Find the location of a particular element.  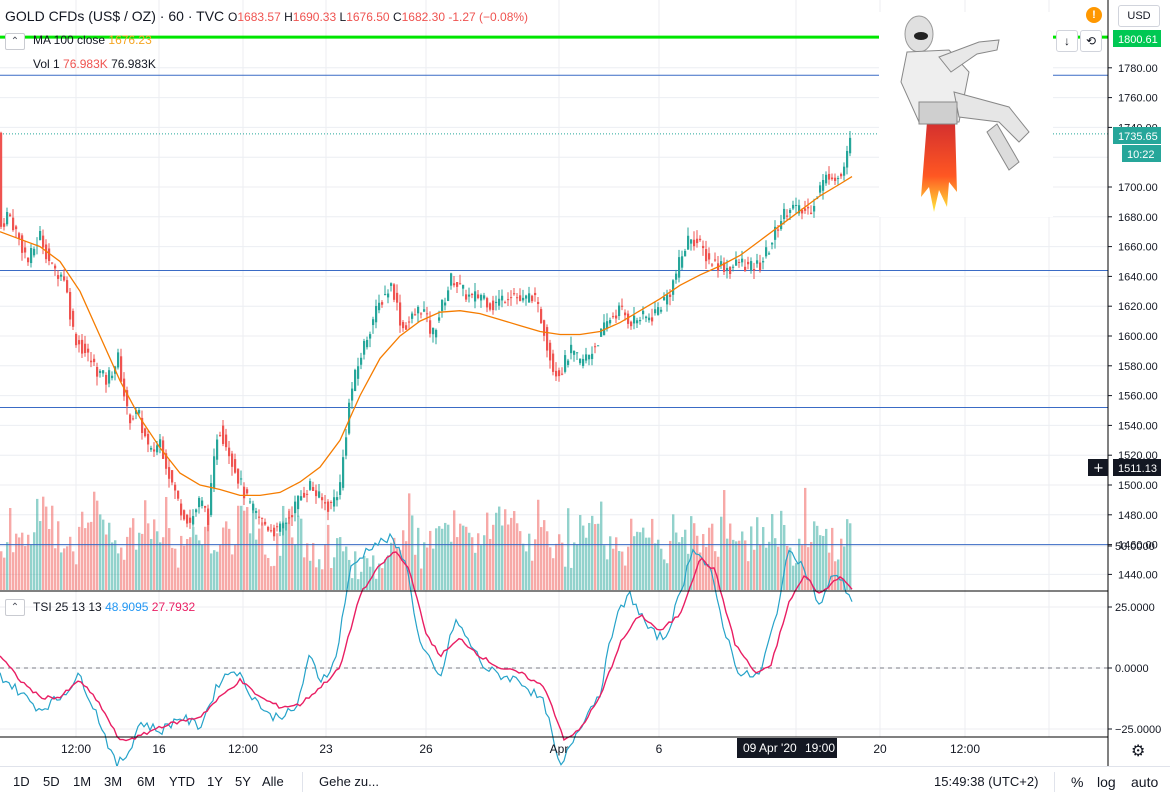

range-5y: 5Y is located at coordinates (243, 781).